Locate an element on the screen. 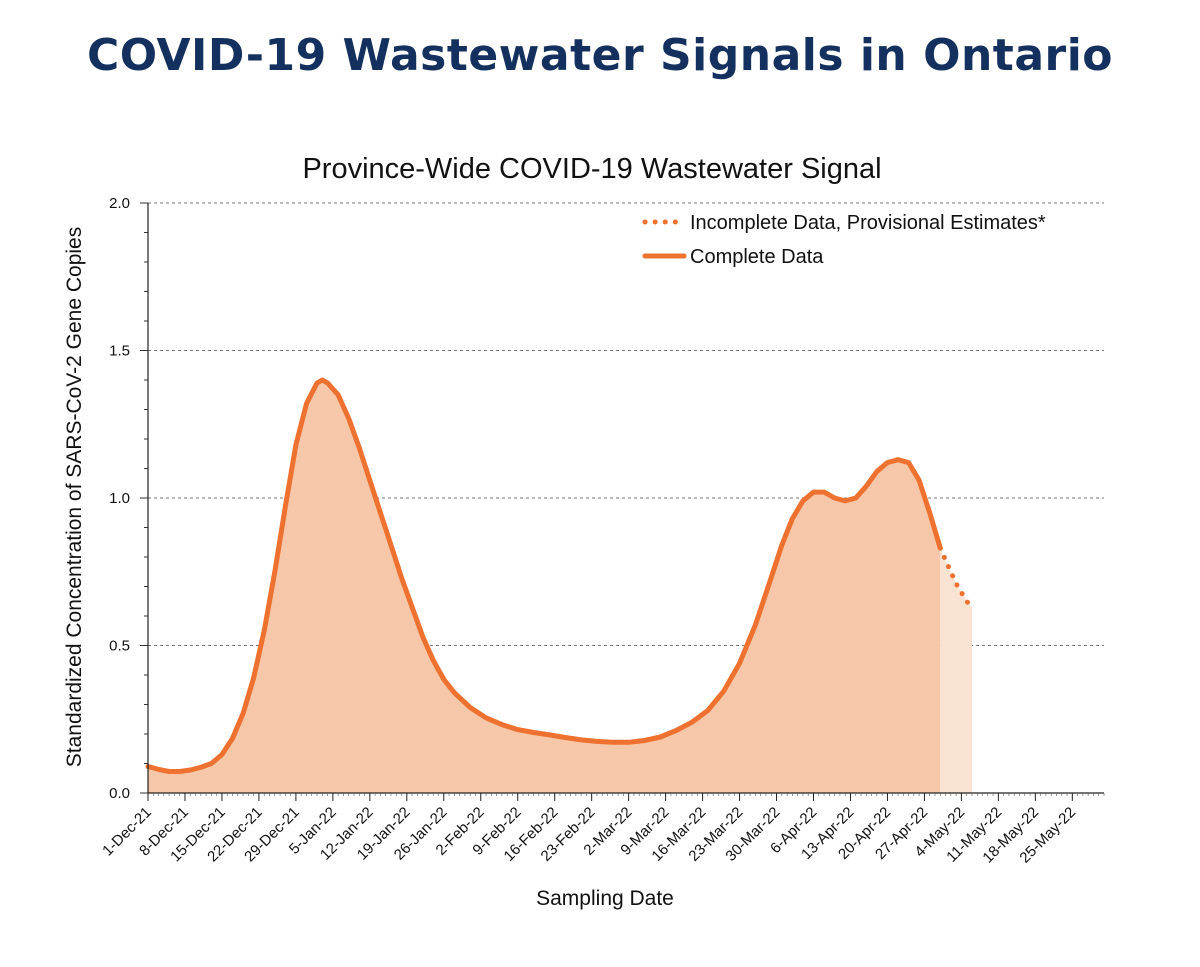 The width and height of the screenshot is (1200, 967). legend-label-complete: Complete Data is located at coordinates (757, 257).